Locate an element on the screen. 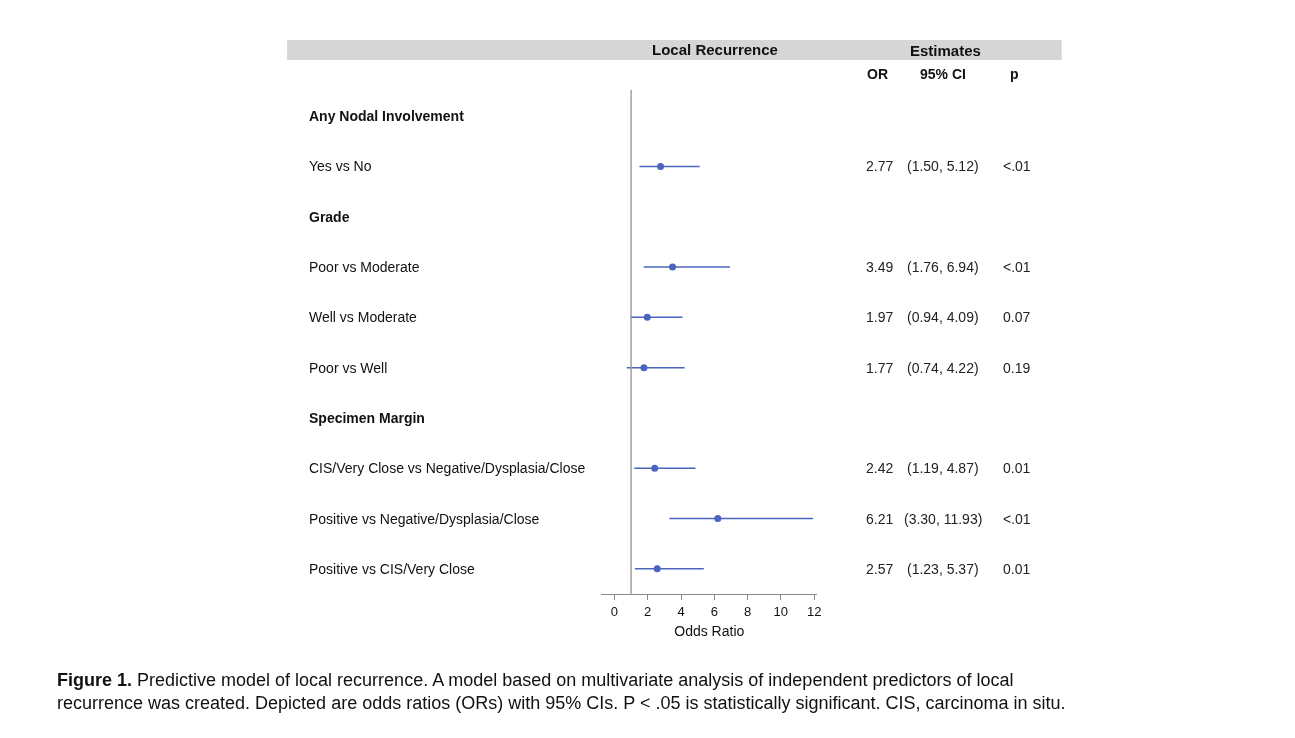  text: Estimates is located at coordinates (945, 50).